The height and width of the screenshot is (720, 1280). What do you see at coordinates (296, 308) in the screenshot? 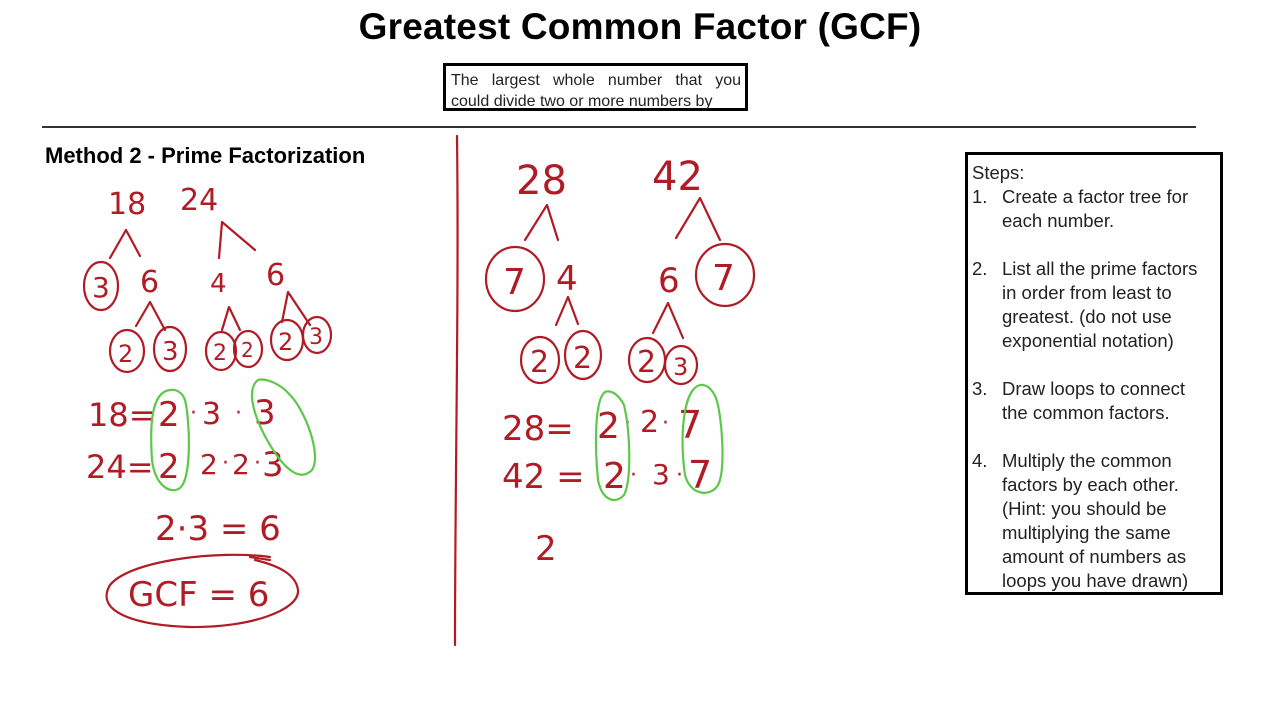
I see `branch-6b` at bounding box center [296, 308].